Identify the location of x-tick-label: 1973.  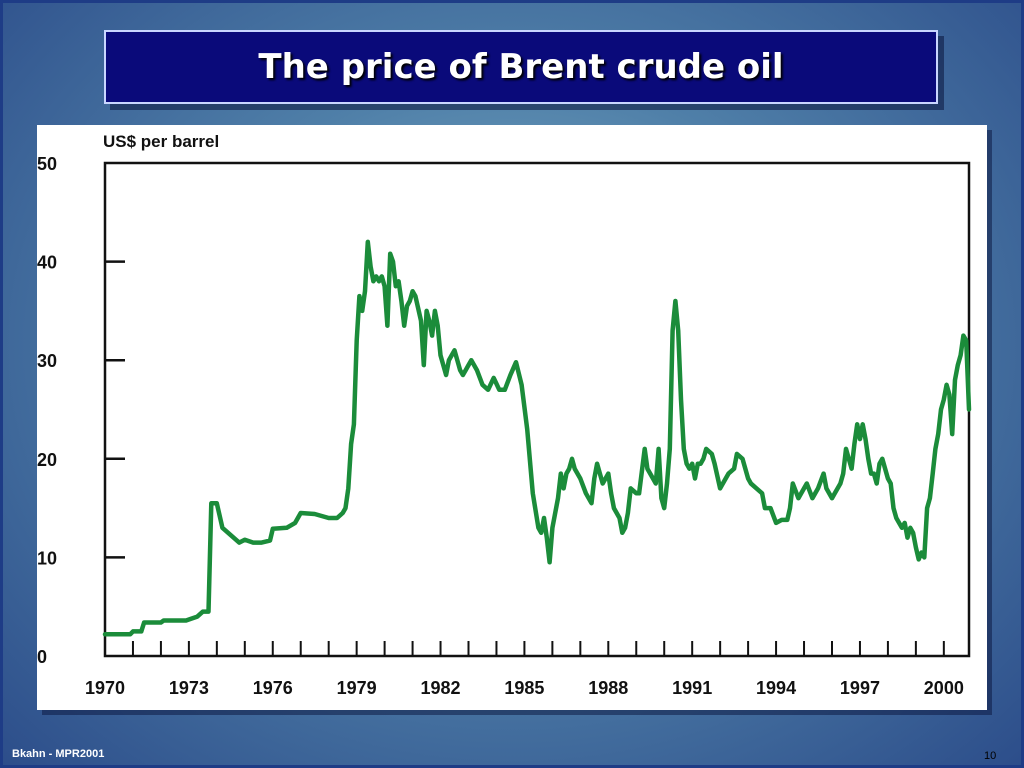
(189, 688).